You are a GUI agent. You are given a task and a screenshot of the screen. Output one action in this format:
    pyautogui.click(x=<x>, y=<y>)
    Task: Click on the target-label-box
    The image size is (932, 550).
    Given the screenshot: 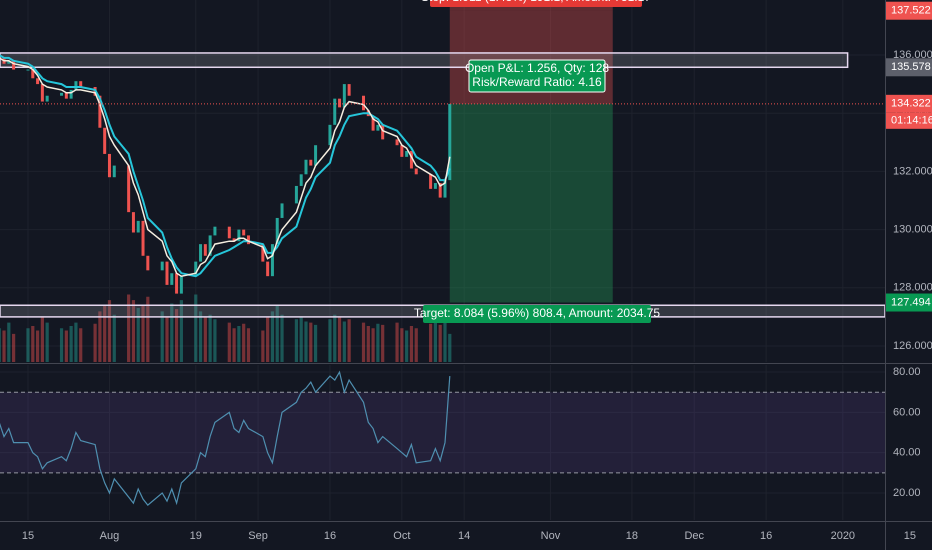 What is the action you would take?
    pyautogui.click(x=537, y=314)
    